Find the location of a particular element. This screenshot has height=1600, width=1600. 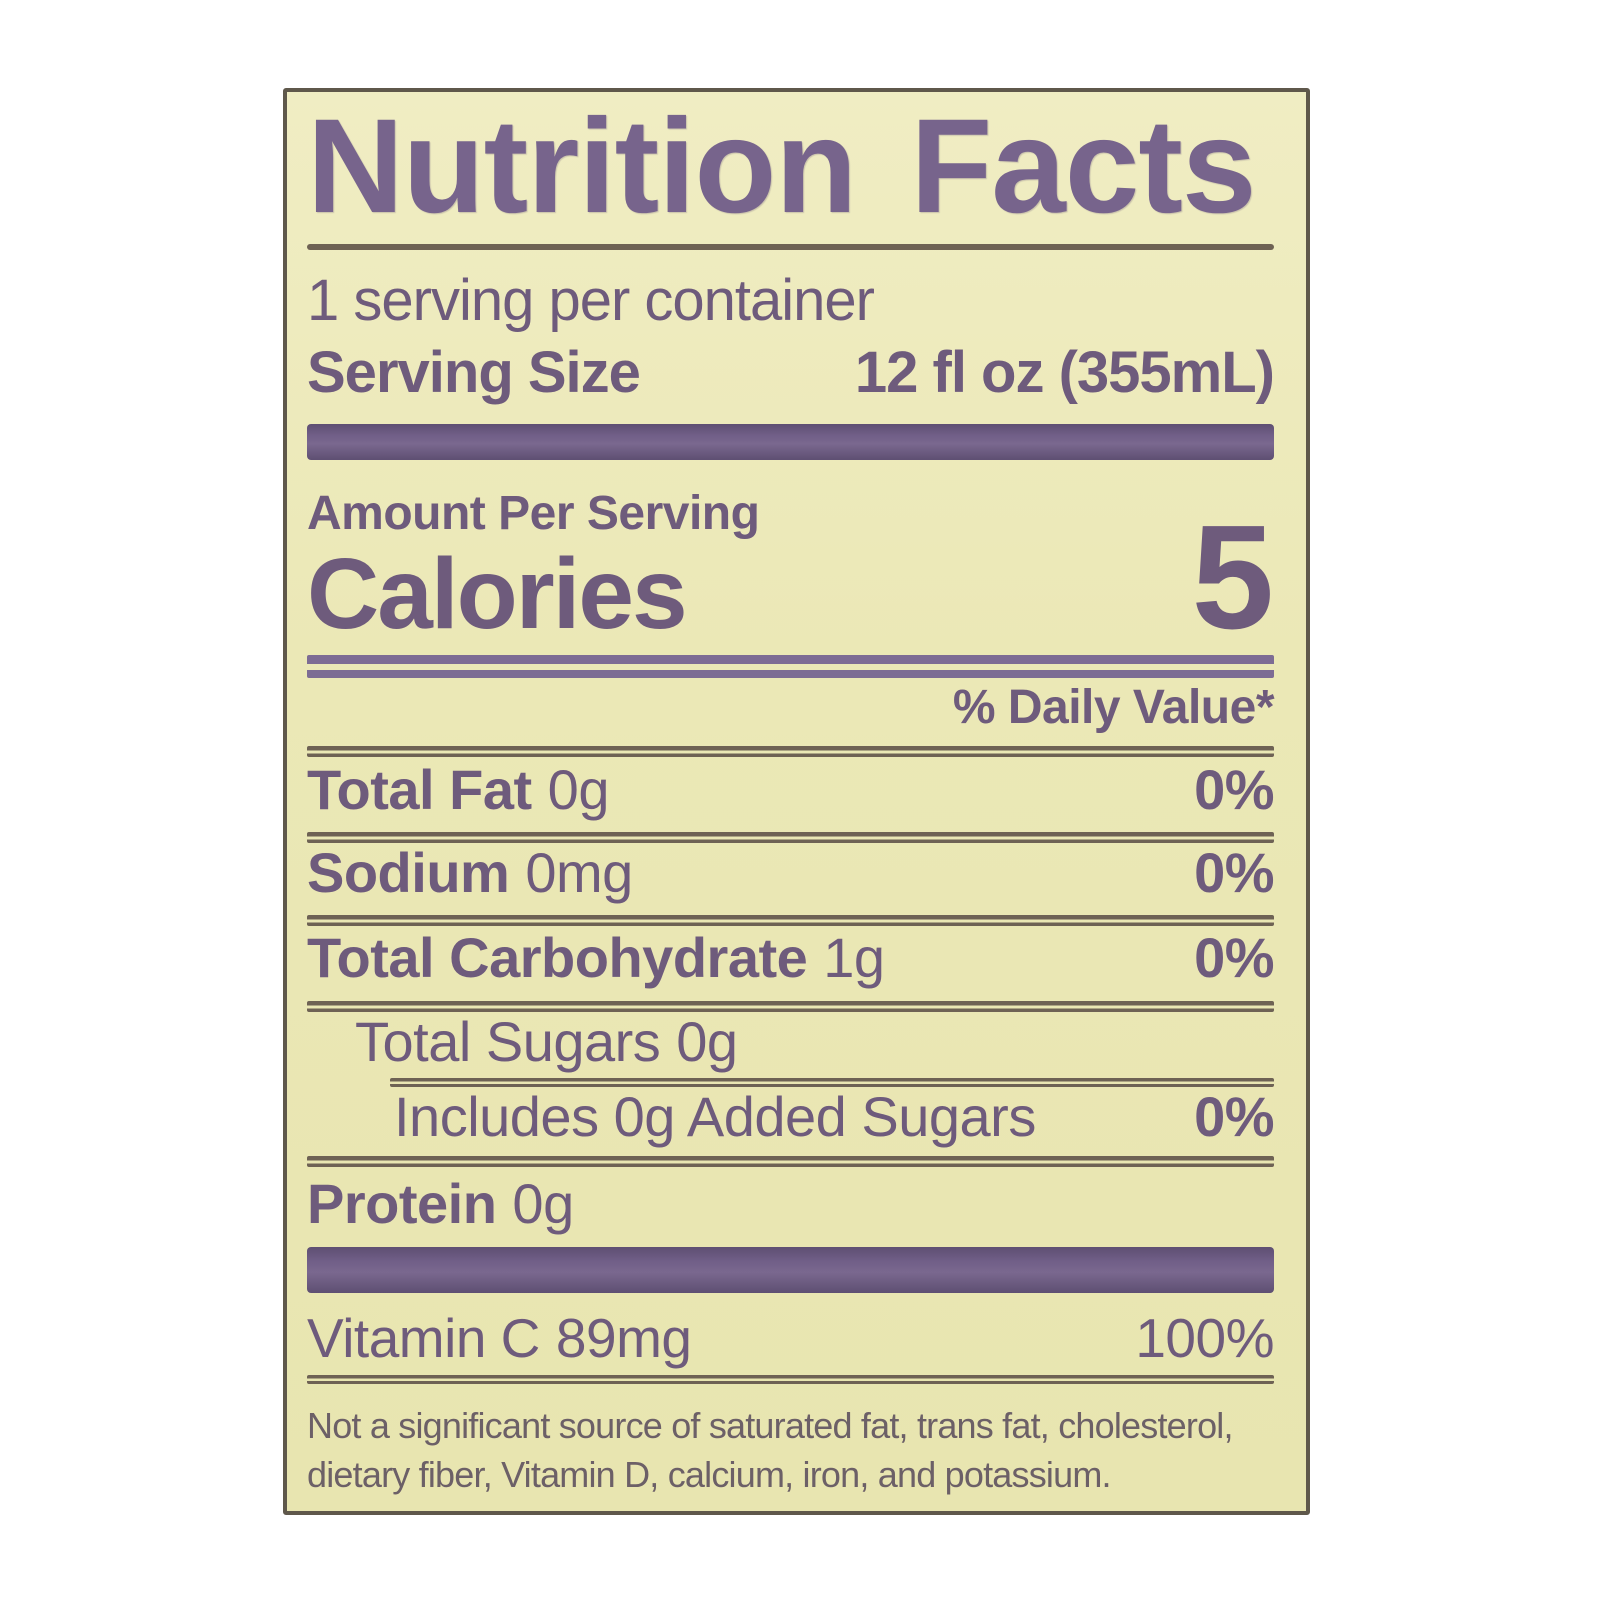

row-vitamin-c: Vitamin C 89mg 100% is located at coordinates (790, 1338).